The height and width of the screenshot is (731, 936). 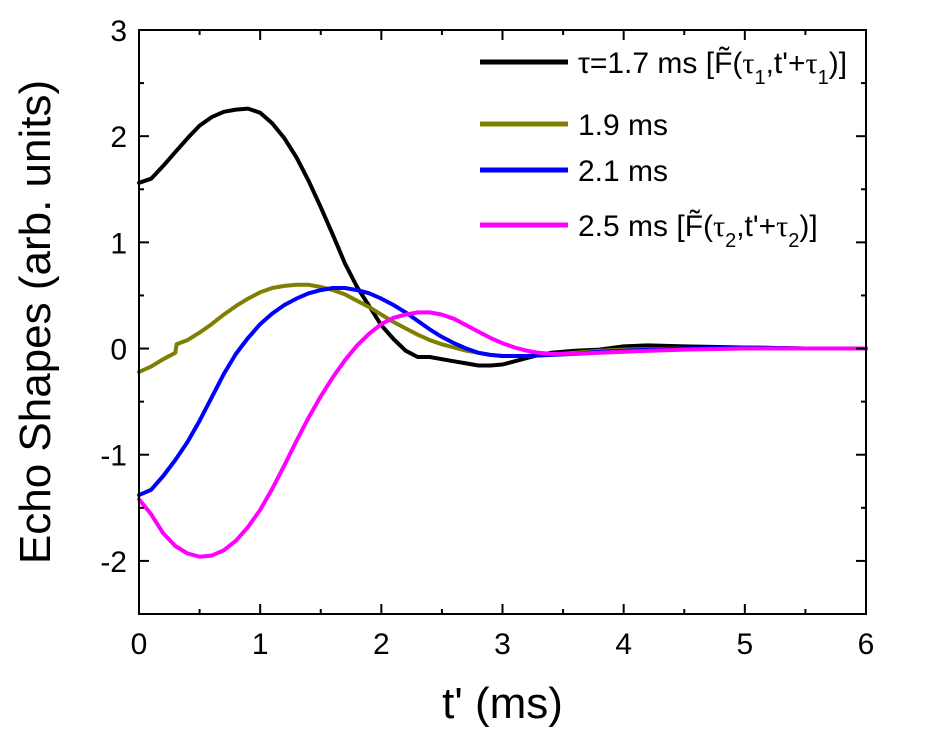 I want to click on legend-label-4: 2.5 ms [F̃(τ2,t'+τ2)], so click(x=698, y=231).